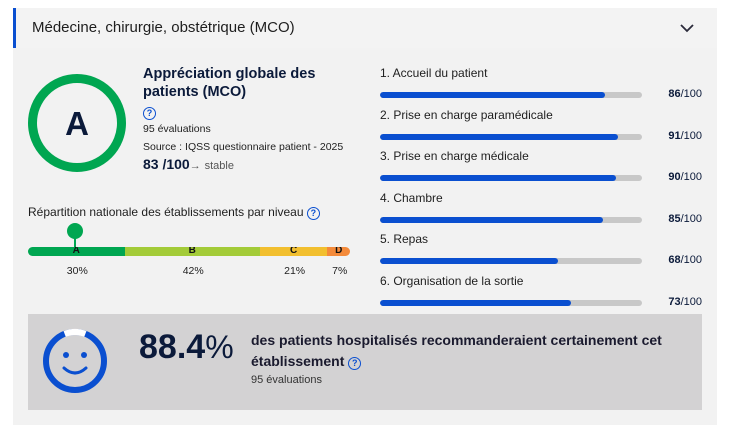 The image size is (729, 436). Describe the element at coordinates (466, 114) in the screenshot. I see `criterion-label: 2. Prise en charge paramédicale` at that location.